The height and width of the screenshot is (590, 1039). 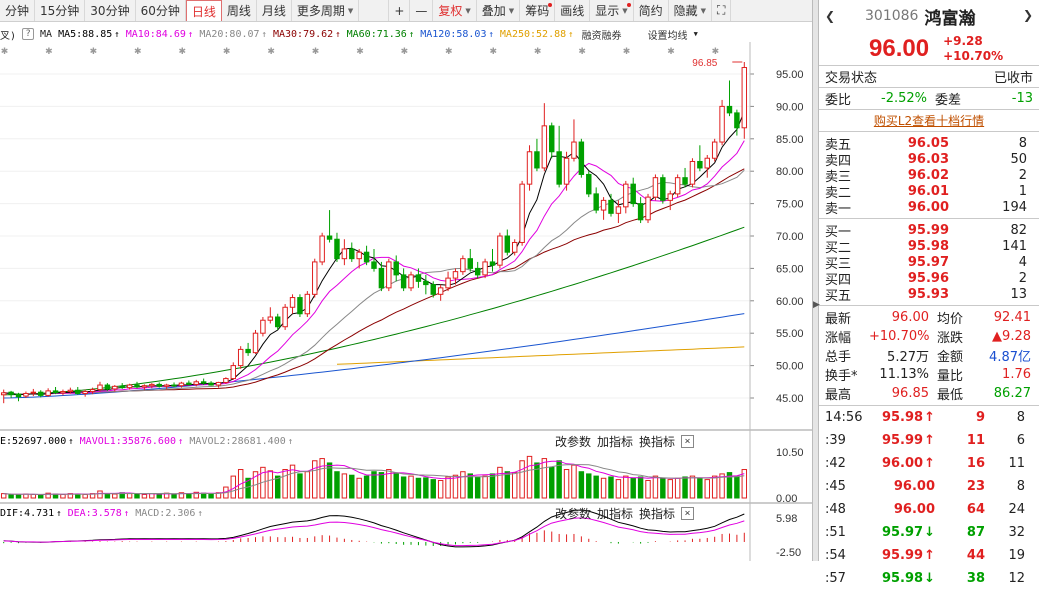 What do you see at coordinates (422, 10) in the screenshot?
I see `zoom-out-button: —` at bounding box center [422, 10].